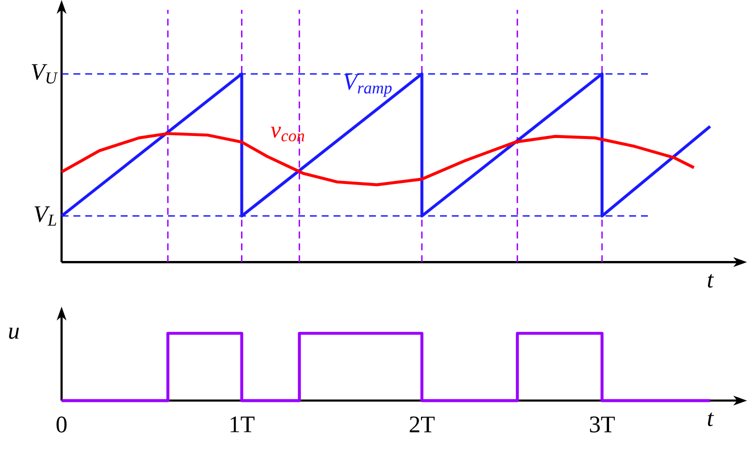 The image size is (747, 457). Describe the element at coordinates (287, 134) in the screenshot. I see `series-label: v$_{con}$` at that location.